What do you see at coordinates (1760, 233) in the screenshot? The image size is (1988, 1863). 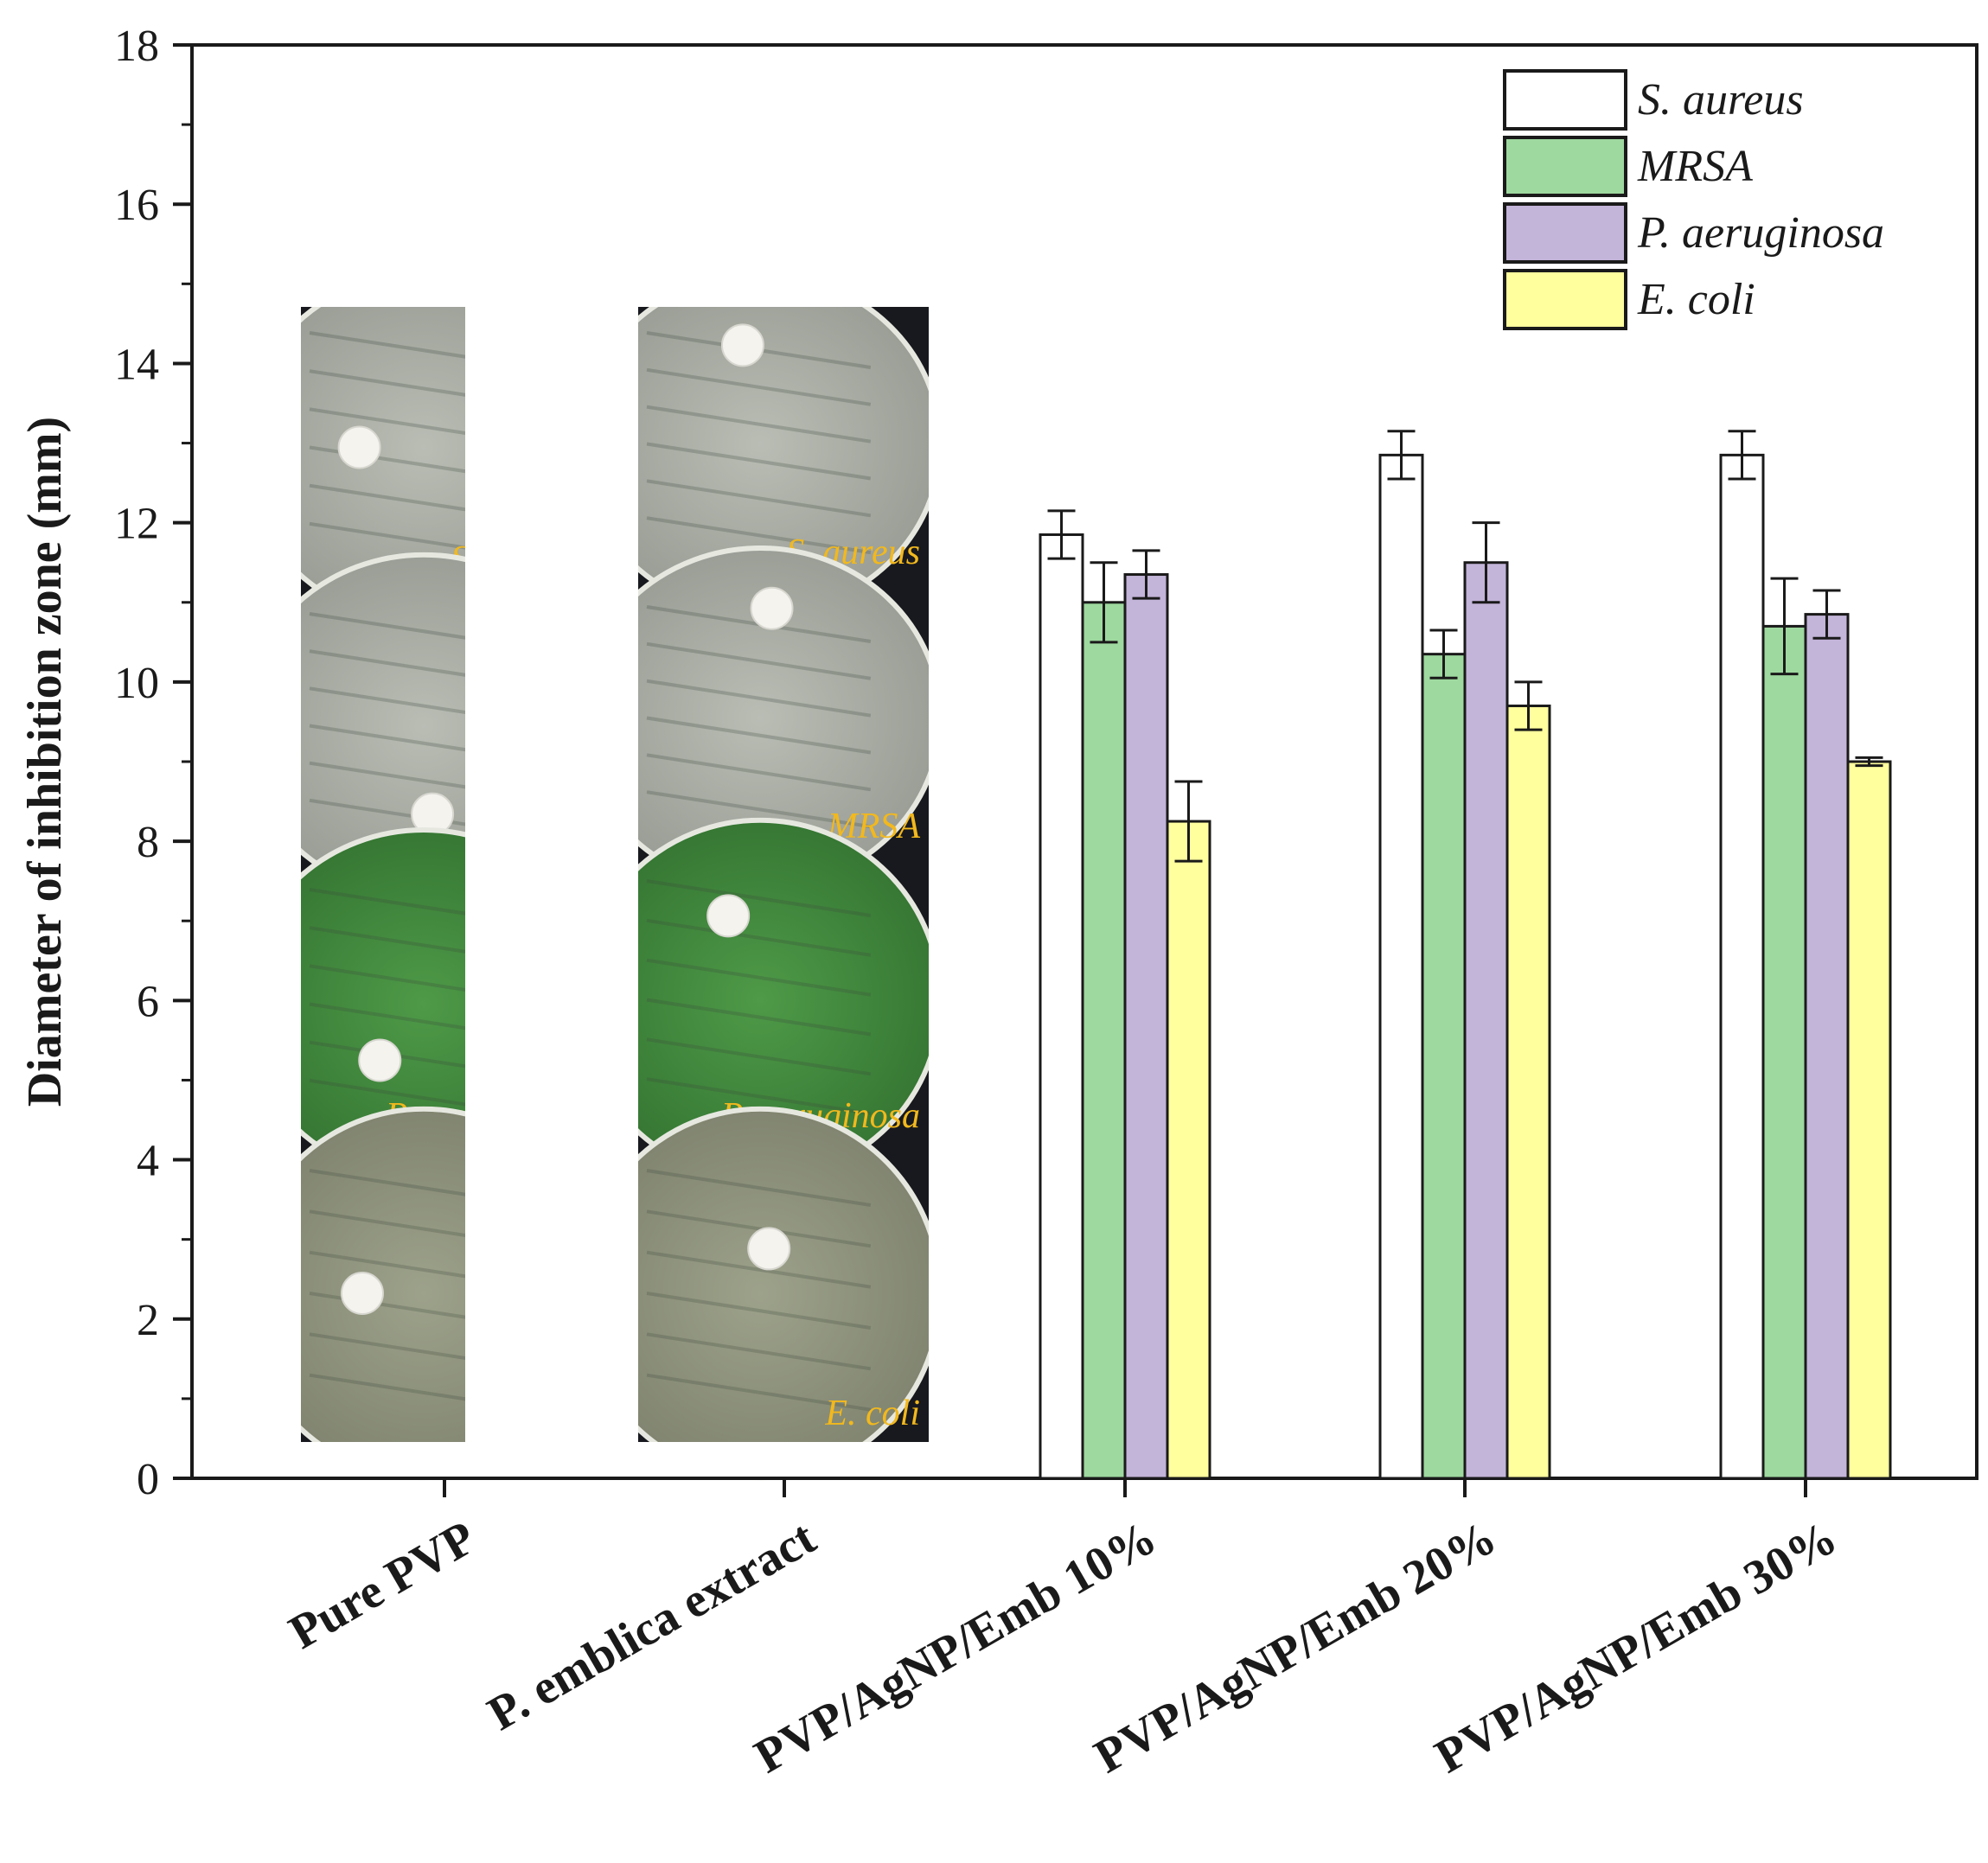 I see `legend-label: P. aeruginosa` at bounding box center [1760, 233].